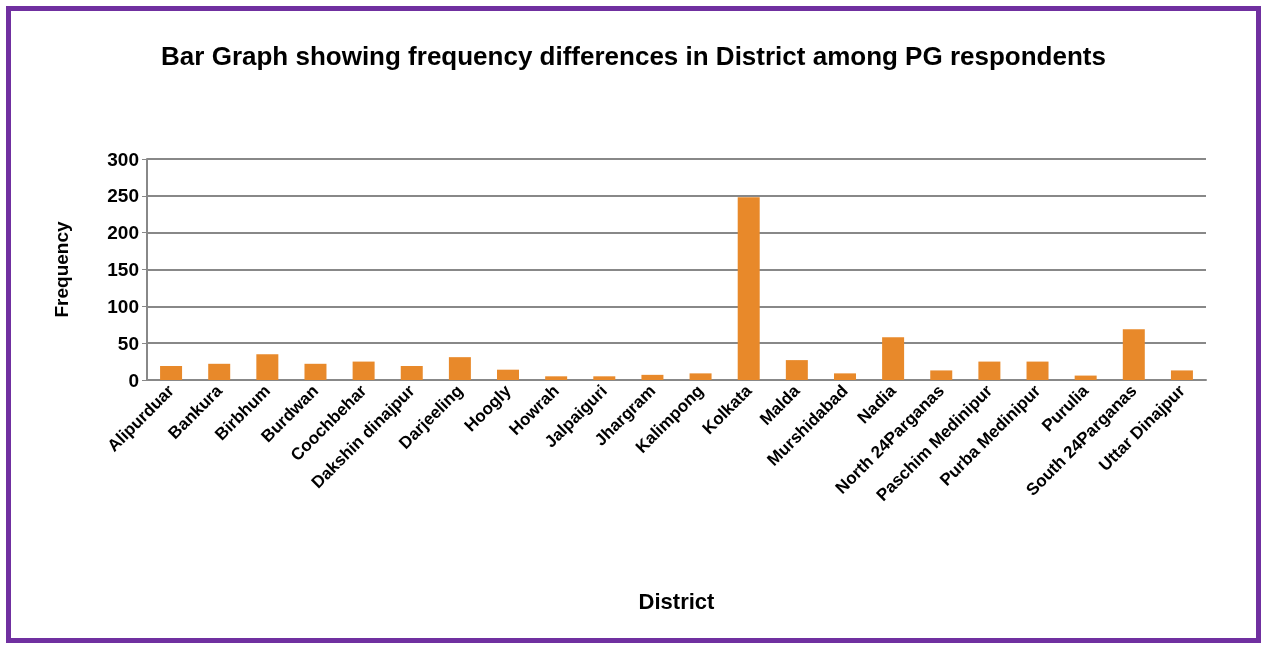 The height and width of the screenshot is (647, 1265). I want to click on x-axis-title: District, so click(677, 601).